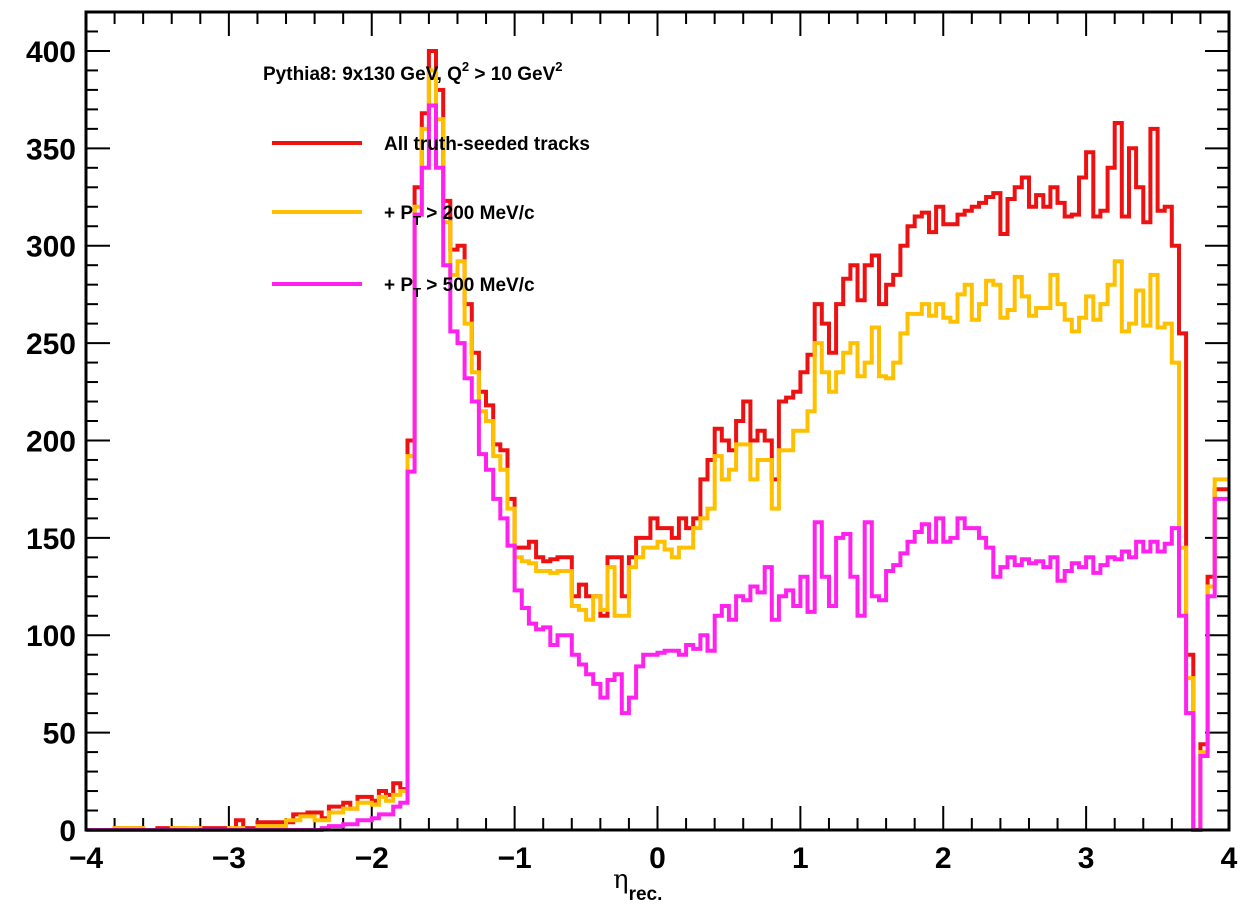  Describe the element at coordinates (417, 220) in the screenshot. I see `legend-pt-200-sub: T` at that location.